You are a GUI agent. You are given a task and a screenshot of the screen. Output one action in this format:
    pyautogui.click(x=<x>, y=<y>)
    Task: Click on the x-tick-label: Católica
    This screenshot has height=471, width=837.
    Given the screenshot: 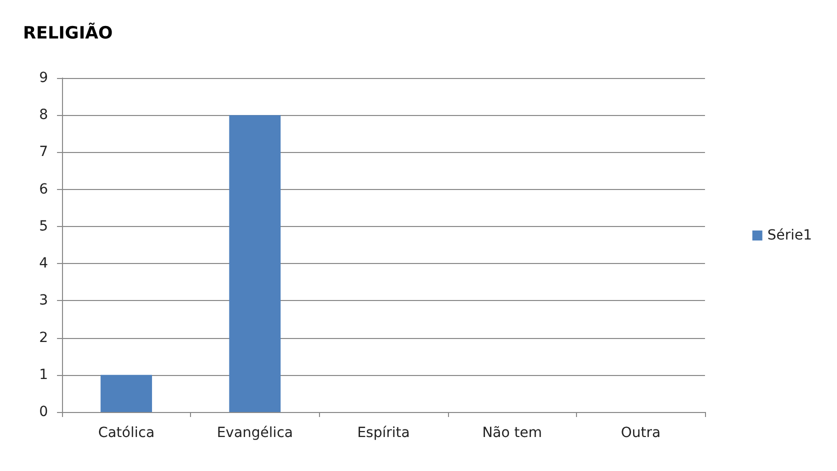 What is the action you would take?
    pyautogui.click(x=126, y=433)
    